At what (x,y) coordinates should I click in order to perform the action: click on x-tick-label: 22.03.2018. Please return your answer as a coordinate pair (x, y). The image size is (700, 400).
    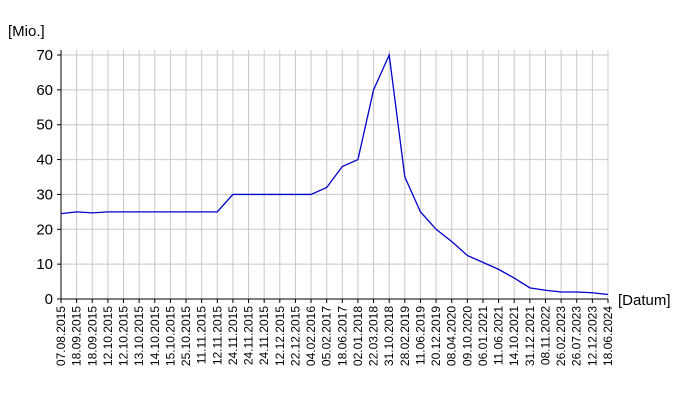
    Looking at the image, I should click on (374, 336).